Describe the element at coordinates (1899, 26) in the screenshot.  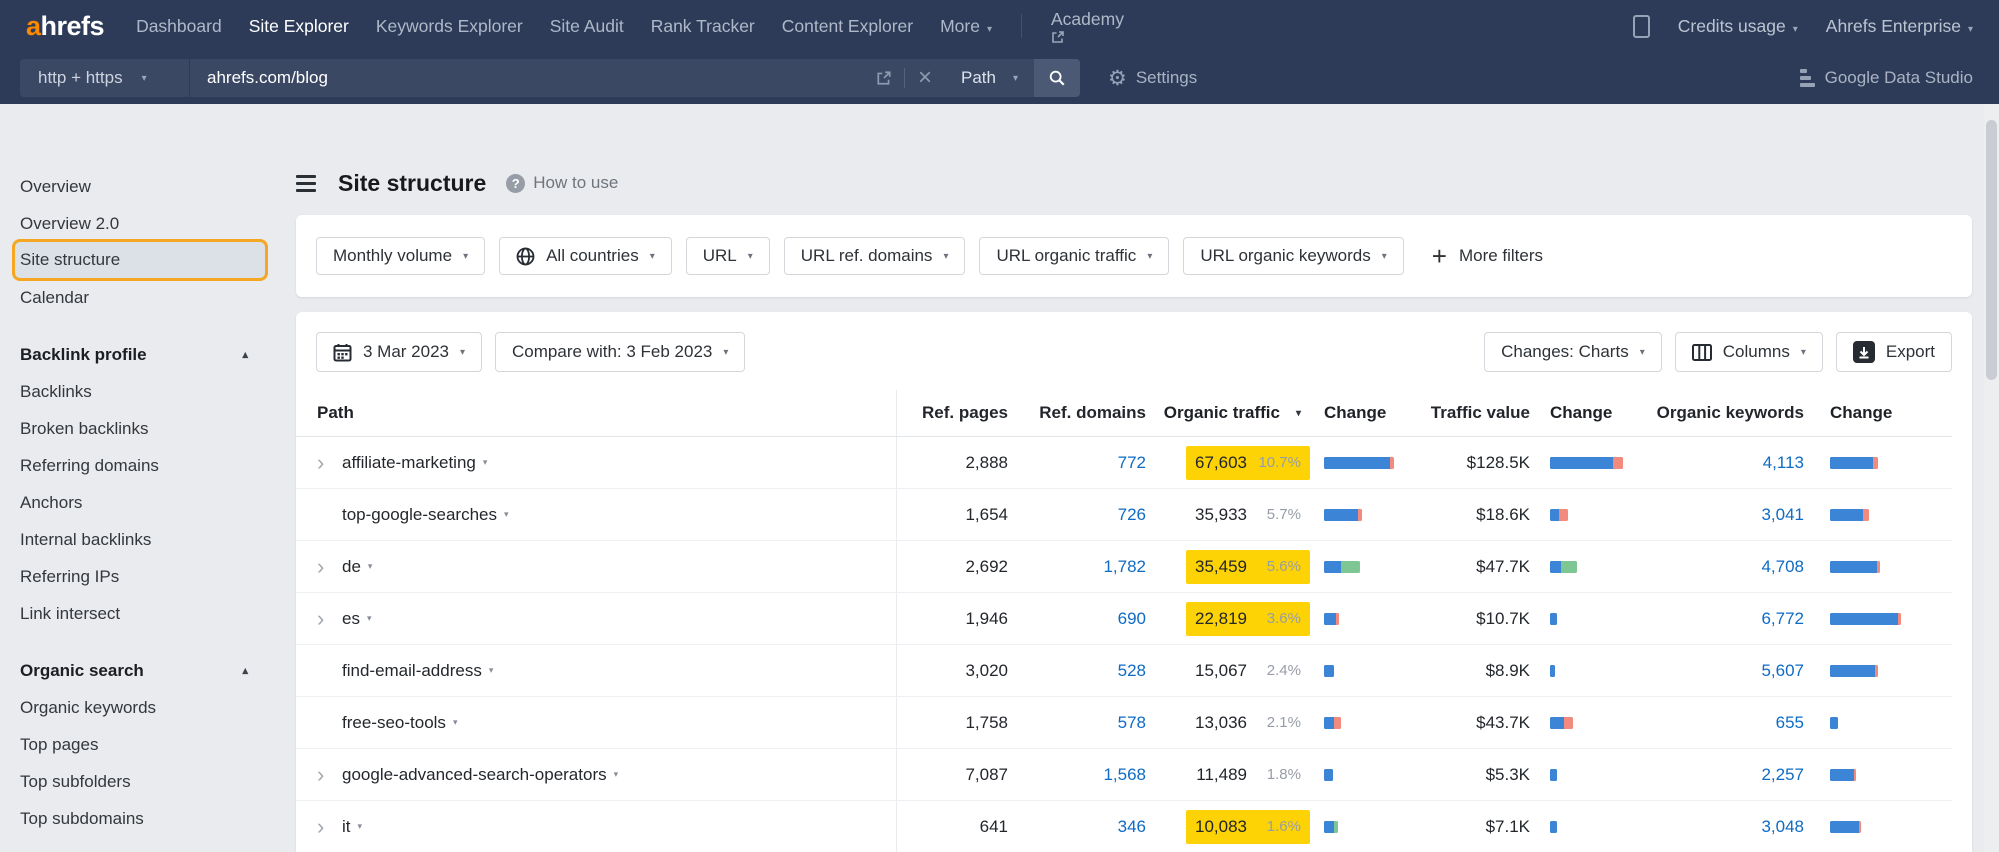
I see `enterprise-menu: Ahrefs Enterprise ▾` at that location.